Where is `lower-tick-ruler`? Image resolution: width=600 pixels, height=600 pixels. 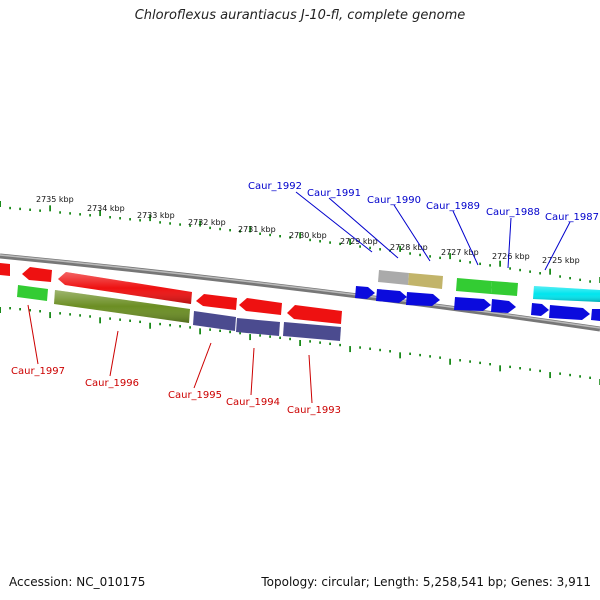
lower-tick-ruler is located at coordinates (300, 346).